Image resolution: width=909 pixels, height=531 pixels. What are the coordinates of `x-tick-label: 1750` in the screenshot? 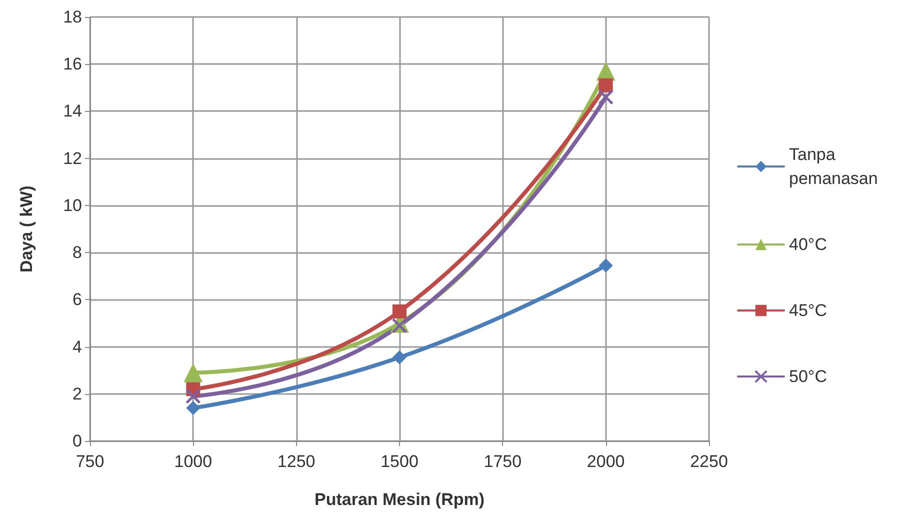 It's located at (503, 461).